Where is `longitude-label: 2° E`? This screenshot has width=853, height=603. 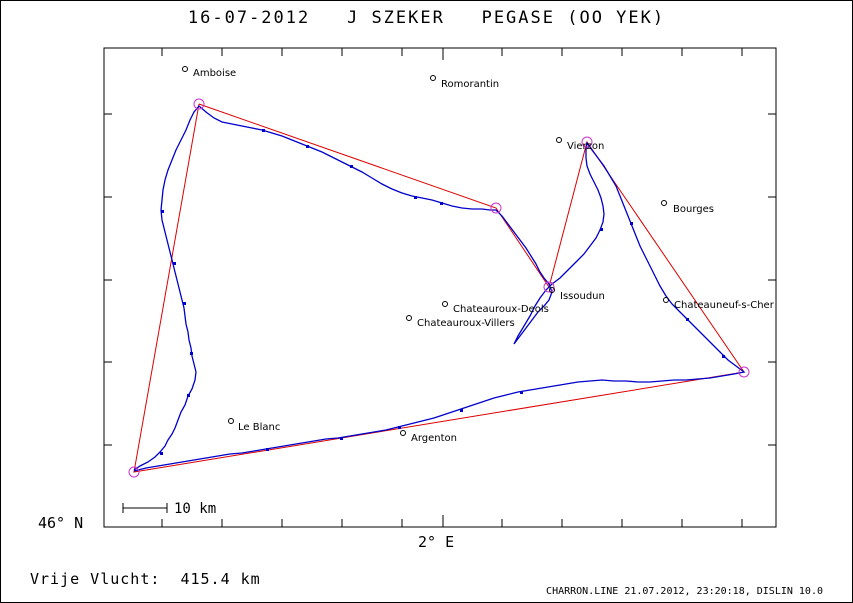 longitude-label: 2° E is located at coordinates (436, 542).